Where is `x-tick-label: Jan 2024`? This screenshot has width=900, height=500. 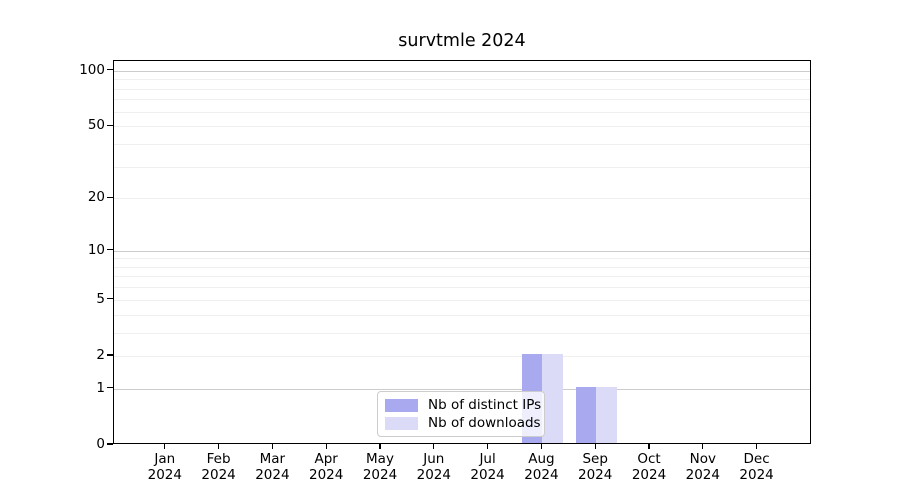
x-tick-label: Jan 2024 is located at coordinates (164, 467).